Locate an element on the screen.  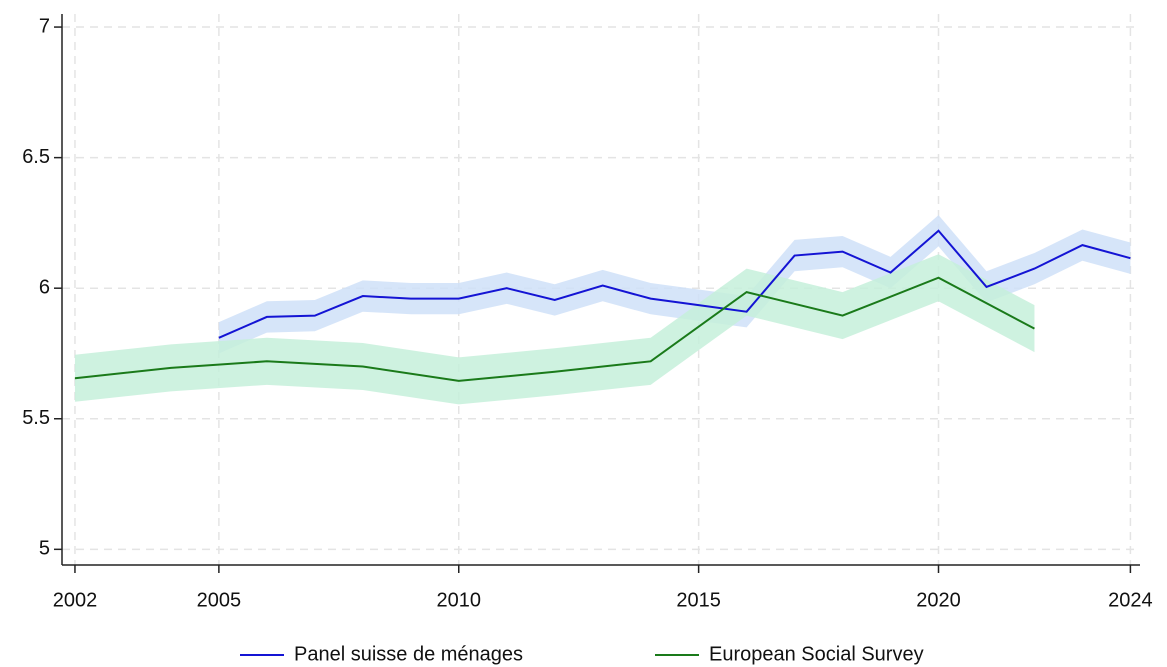
y-tick-label: 7 is located at coordinates (44, 26).